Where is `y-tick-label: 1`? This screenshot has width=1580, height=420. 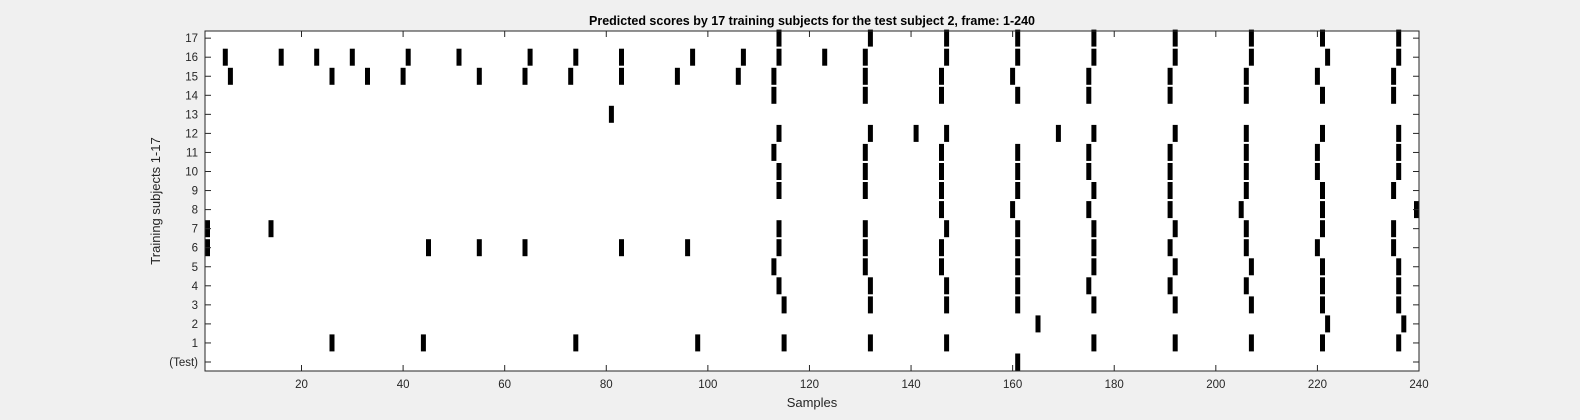 y-tick-label: 1 is located at coordinates (195, 344).